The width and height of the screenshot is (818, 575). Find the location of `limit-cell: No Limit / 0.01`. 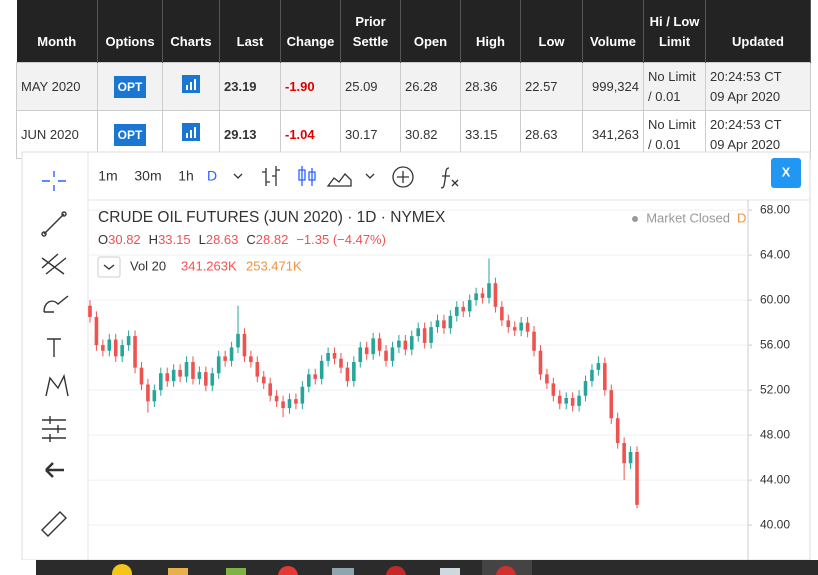

limit-cell: No Limit / 0.01 is located at coordinates (674, 134).